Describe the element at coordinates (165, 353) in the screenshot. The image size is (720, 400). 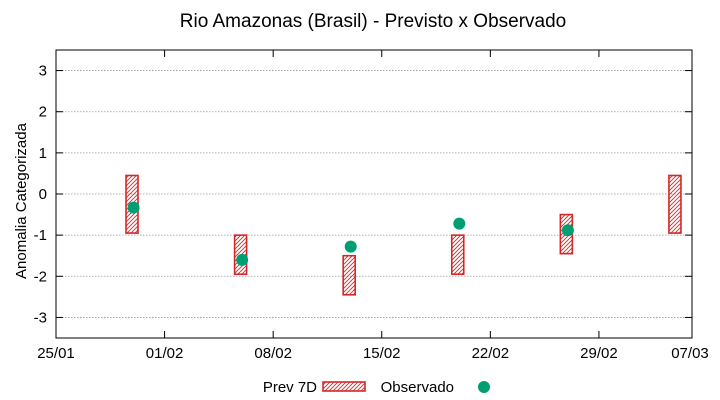
I see `x-tick-label: 01/02` at that location.